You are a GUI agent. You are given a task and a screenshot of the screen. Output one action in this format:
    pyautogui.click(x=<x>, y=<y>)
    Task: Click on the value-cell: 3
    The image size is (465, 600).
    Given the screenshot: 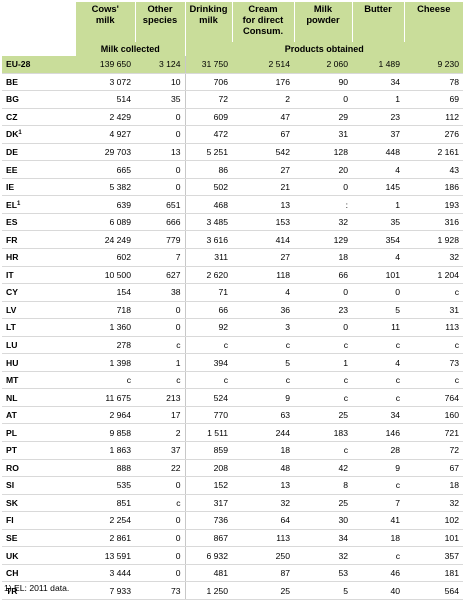 What is the action you would take?
    pyautogui.click(x=263, y=327)
    